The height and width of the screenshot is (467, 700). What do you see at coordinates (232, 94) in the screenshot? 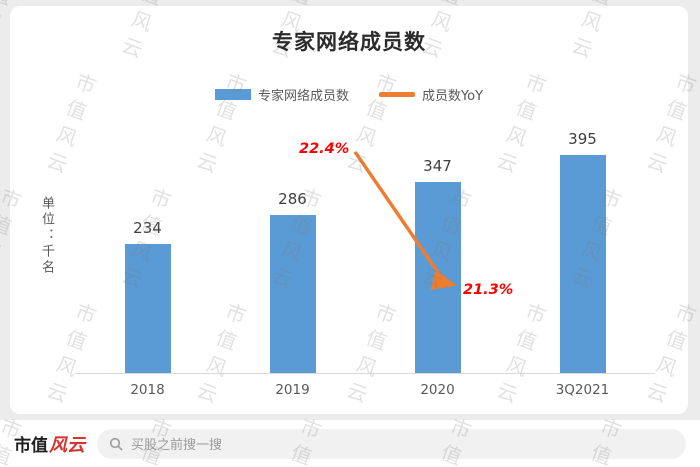
I see `legend-swatch-bar` at bounding box center [232, 94].